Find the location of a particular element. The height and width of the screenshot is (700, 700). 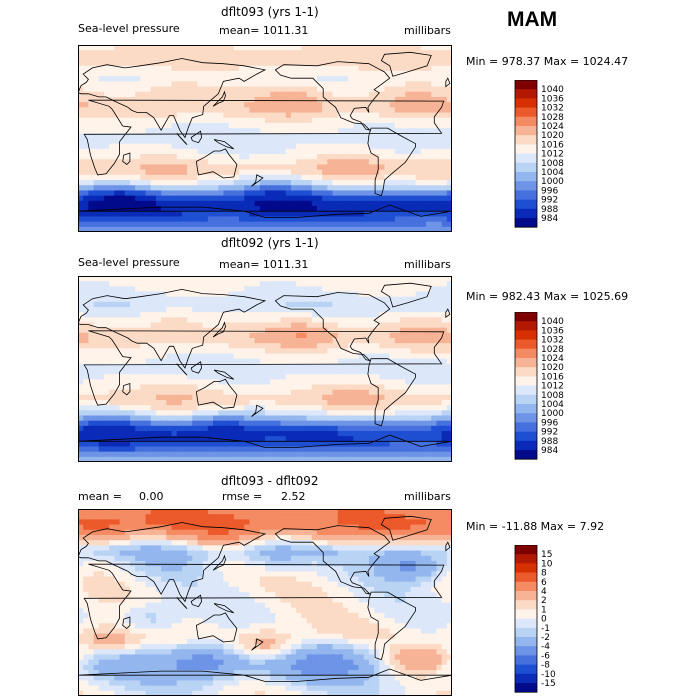

map-frame is located at coordinates (265, 138).